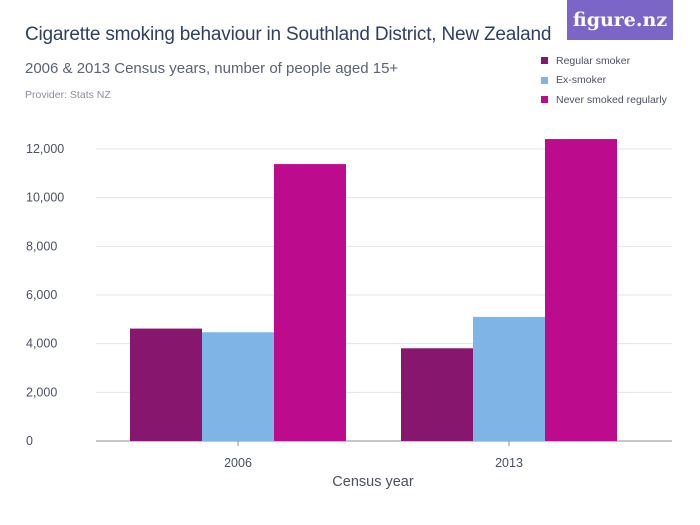  I want to click on y-tick-label: 8,000, so click(41, 246).